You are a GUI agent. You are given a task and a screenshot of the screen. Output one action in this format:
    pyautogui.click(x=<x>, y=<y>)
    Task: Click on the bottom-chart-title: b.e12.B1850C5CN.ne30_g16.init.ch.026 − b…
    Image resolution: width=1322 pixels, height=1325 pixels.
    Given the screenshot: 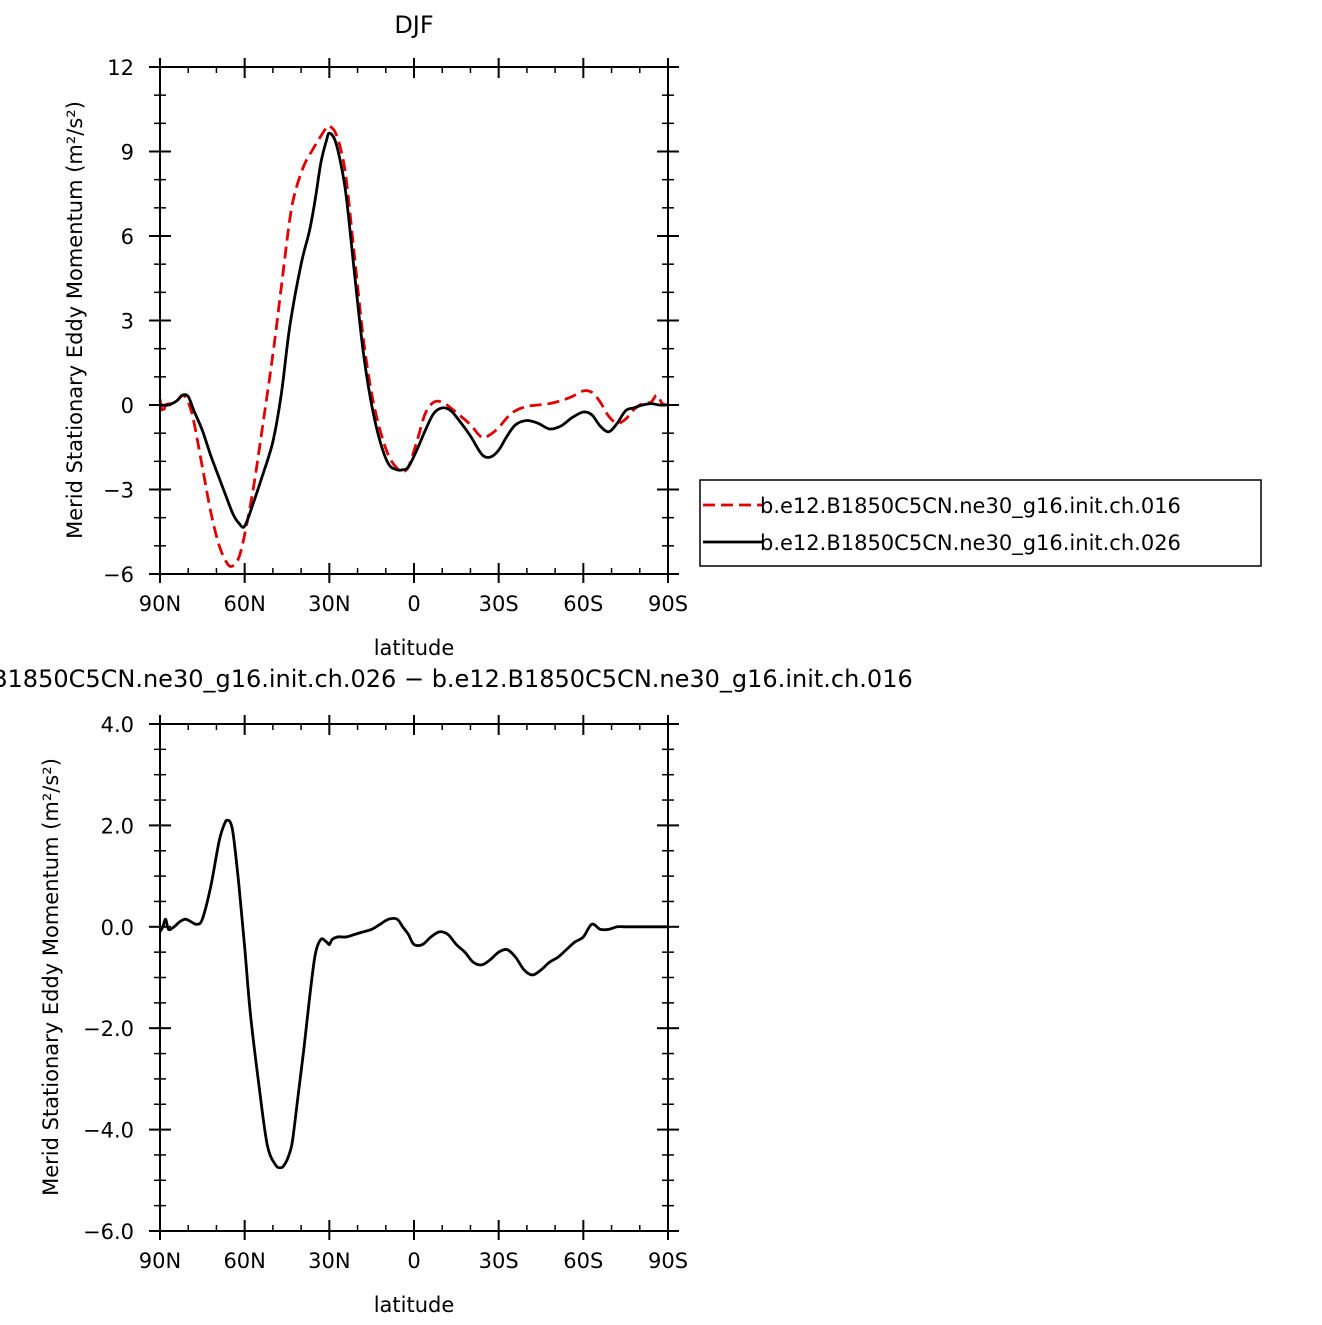 What is the action you would take?
    pyautogui.click(x=456, y=679)
    